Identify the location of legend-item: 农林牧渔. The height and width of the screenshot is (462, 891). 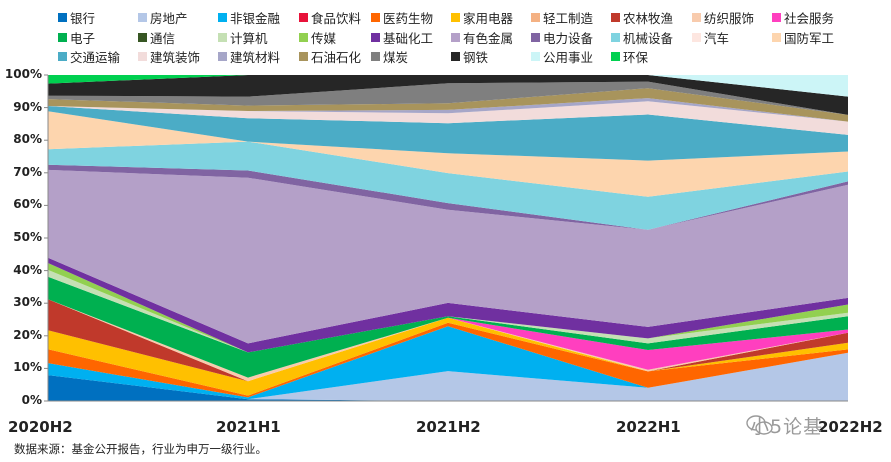
(642, 17).